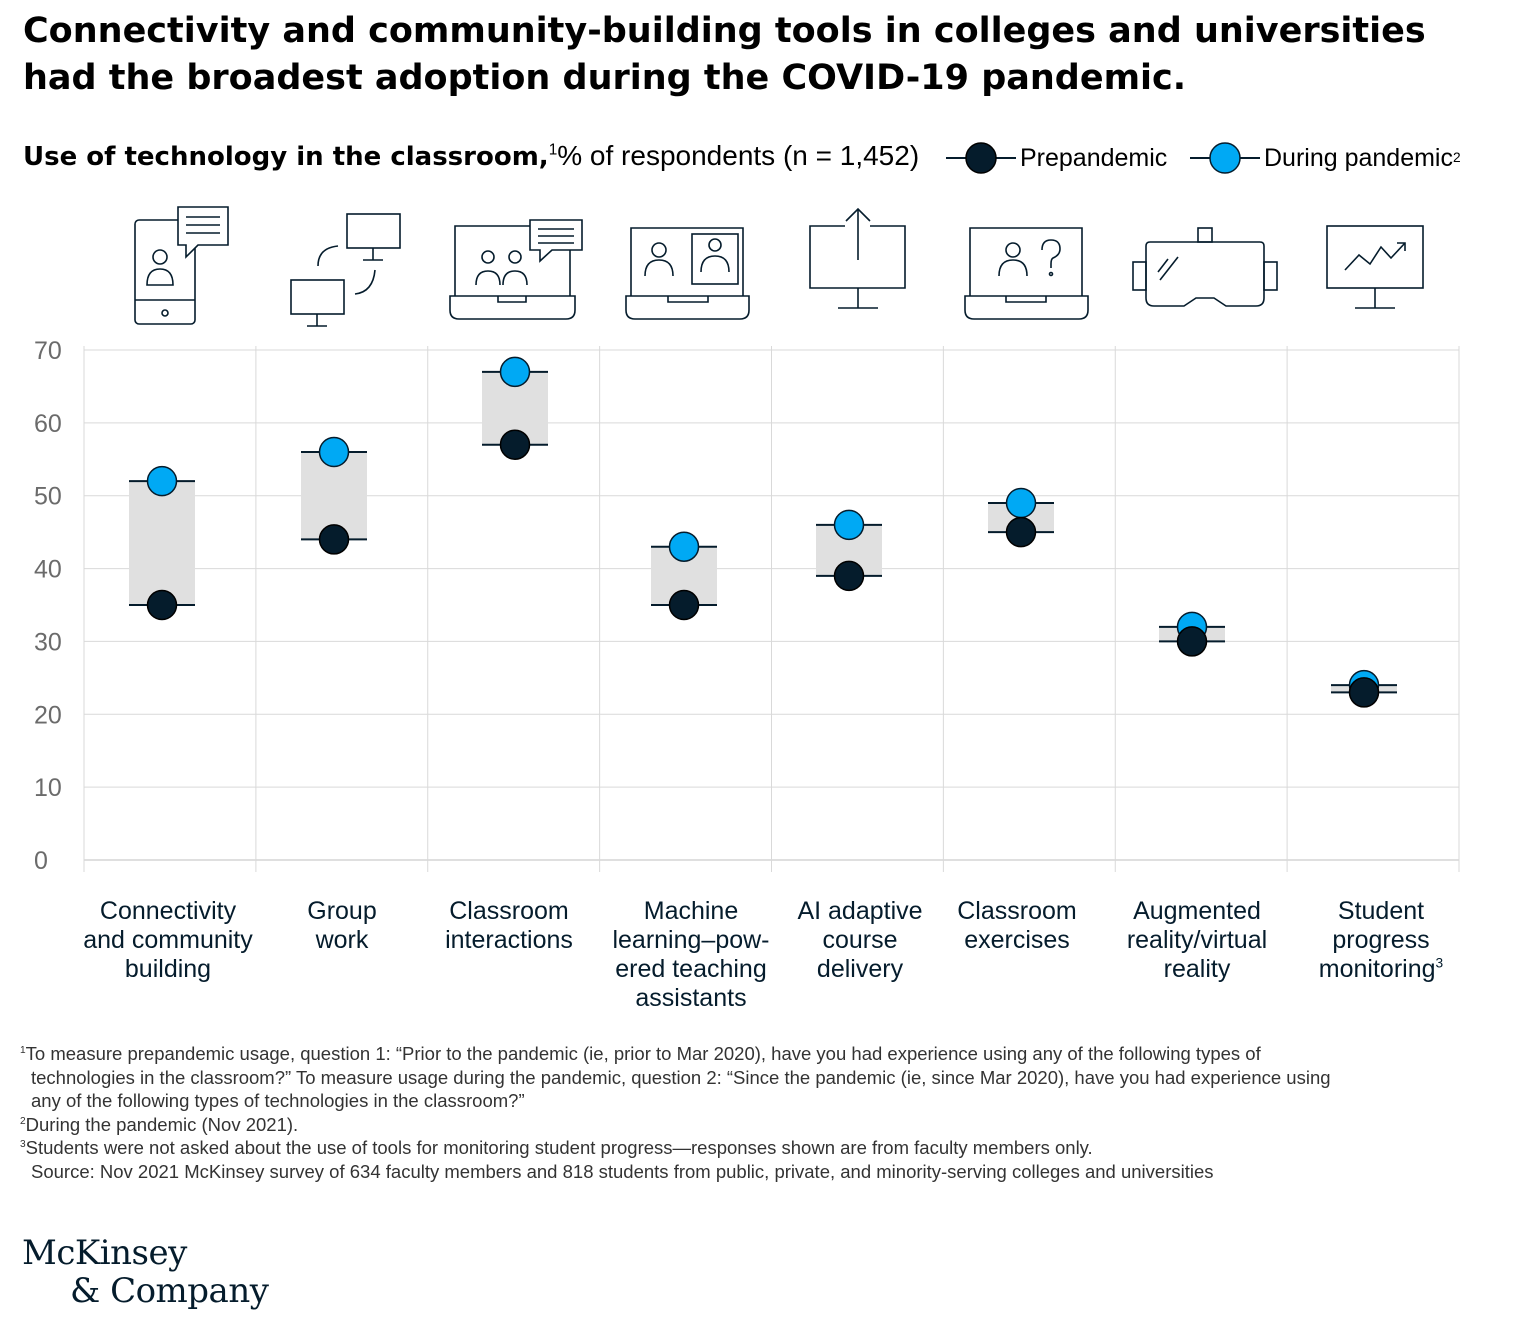 Image resolution: width=1518 pixels, height=1322 pixels. Describe the element at coordinates (860, 969) in the screenshot. I see `category-label-line: delivery` at that location.